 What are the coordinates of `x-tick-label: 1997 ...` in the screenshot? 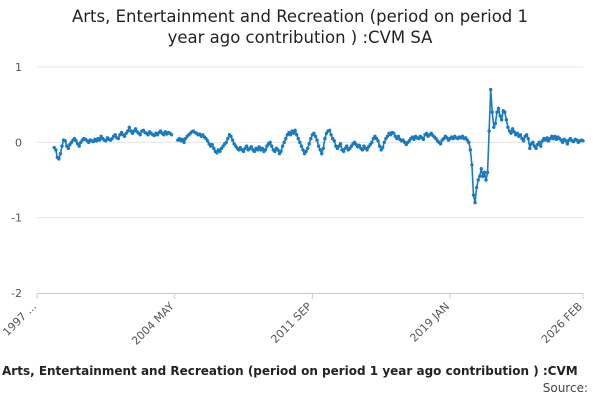 It's located at (19, 319).